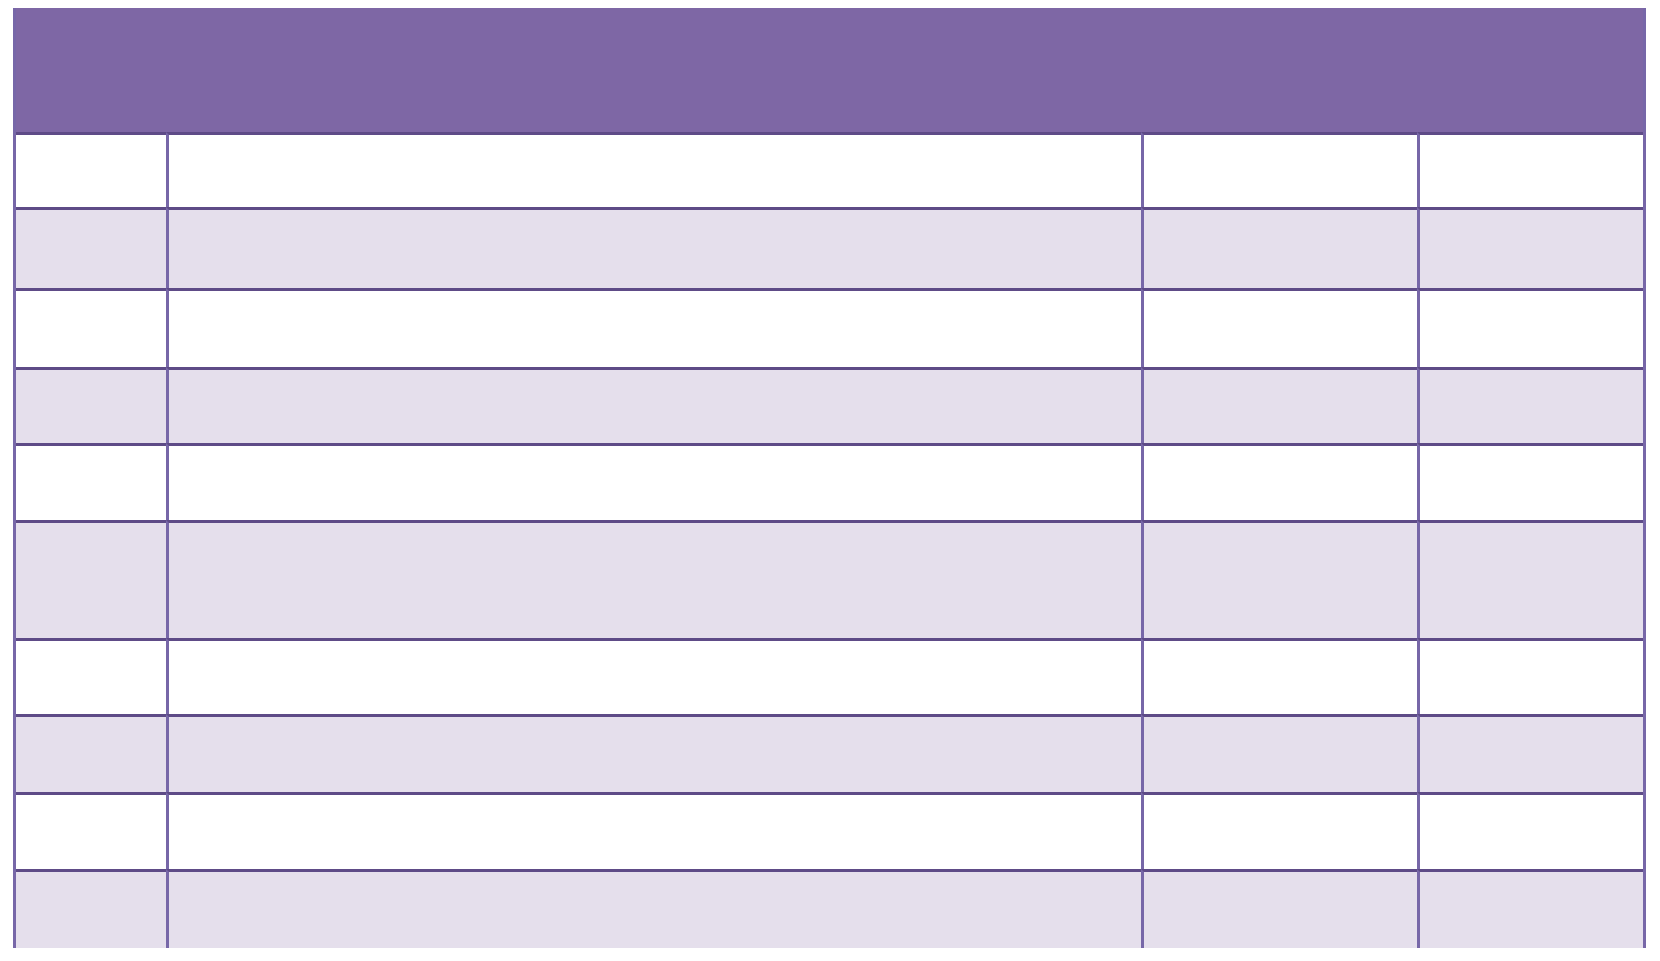 The image size is (1660, 961). Describe the element at coordinates (829, 70) in the screenshot. I see `table-header-band` at that location.